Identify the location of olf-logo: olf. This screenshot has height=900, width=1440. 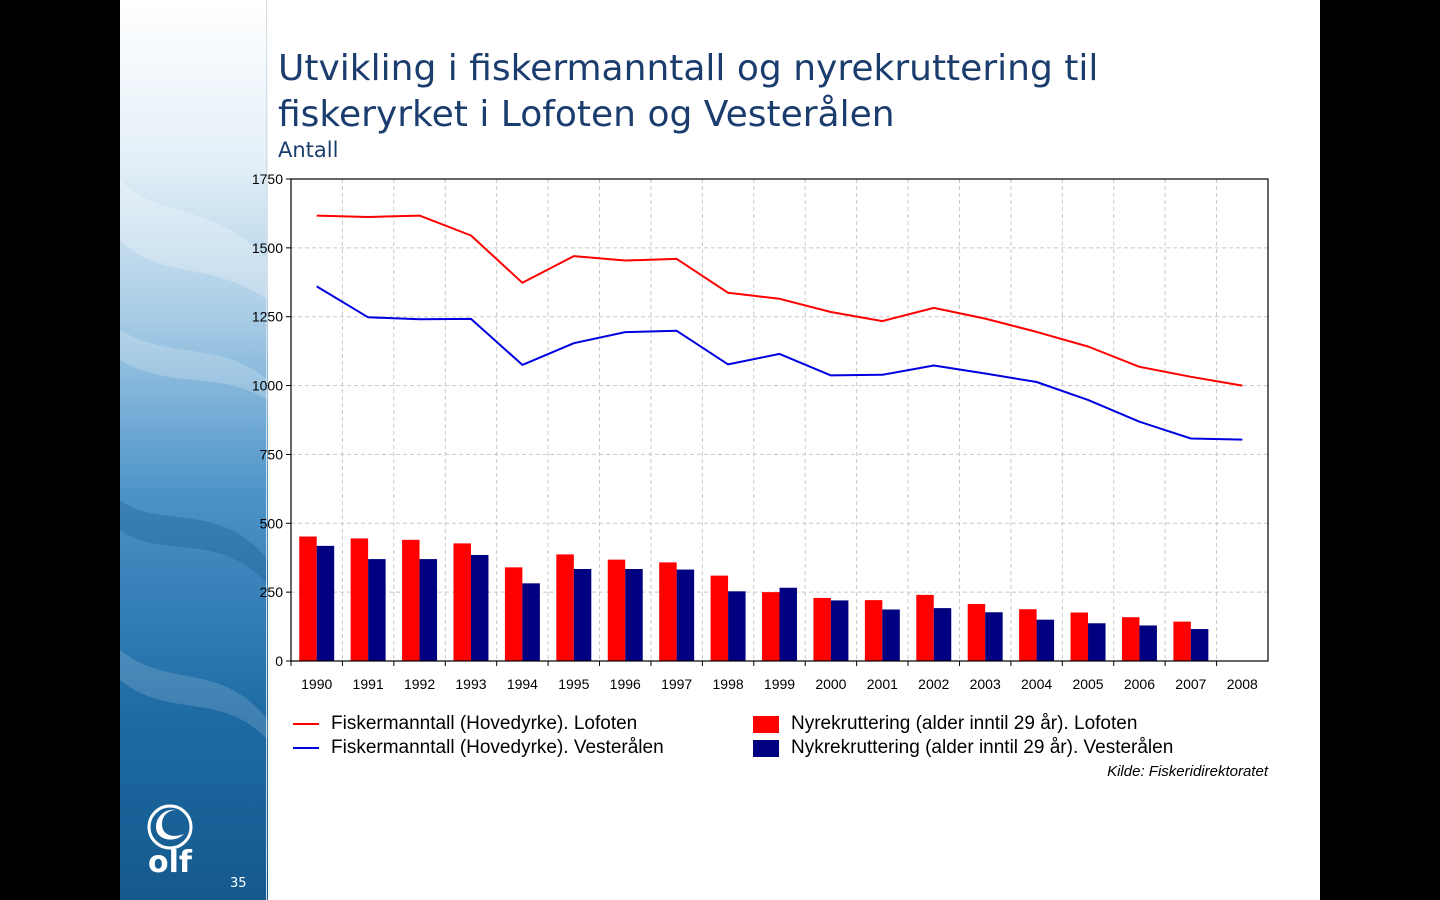
(174, 845).